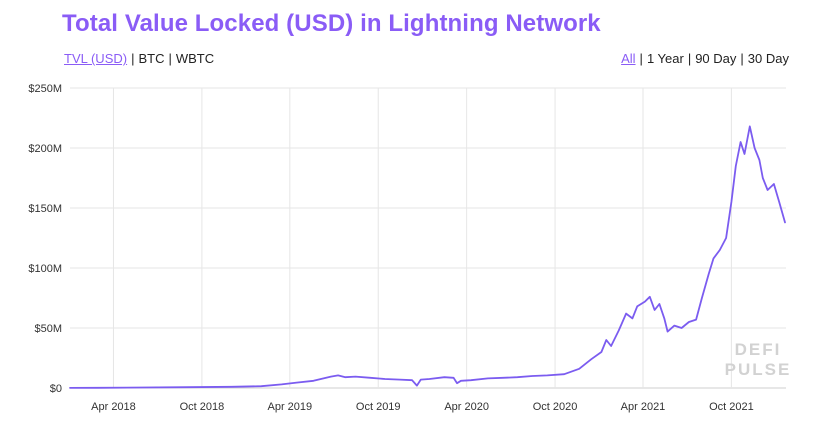 The height and width of the screenshot is (432, 829). What do you see at coordinates (555, 407) in the screenshot?
I see `x-tick-label: Oct 2020` at bounding box center [555, 407].